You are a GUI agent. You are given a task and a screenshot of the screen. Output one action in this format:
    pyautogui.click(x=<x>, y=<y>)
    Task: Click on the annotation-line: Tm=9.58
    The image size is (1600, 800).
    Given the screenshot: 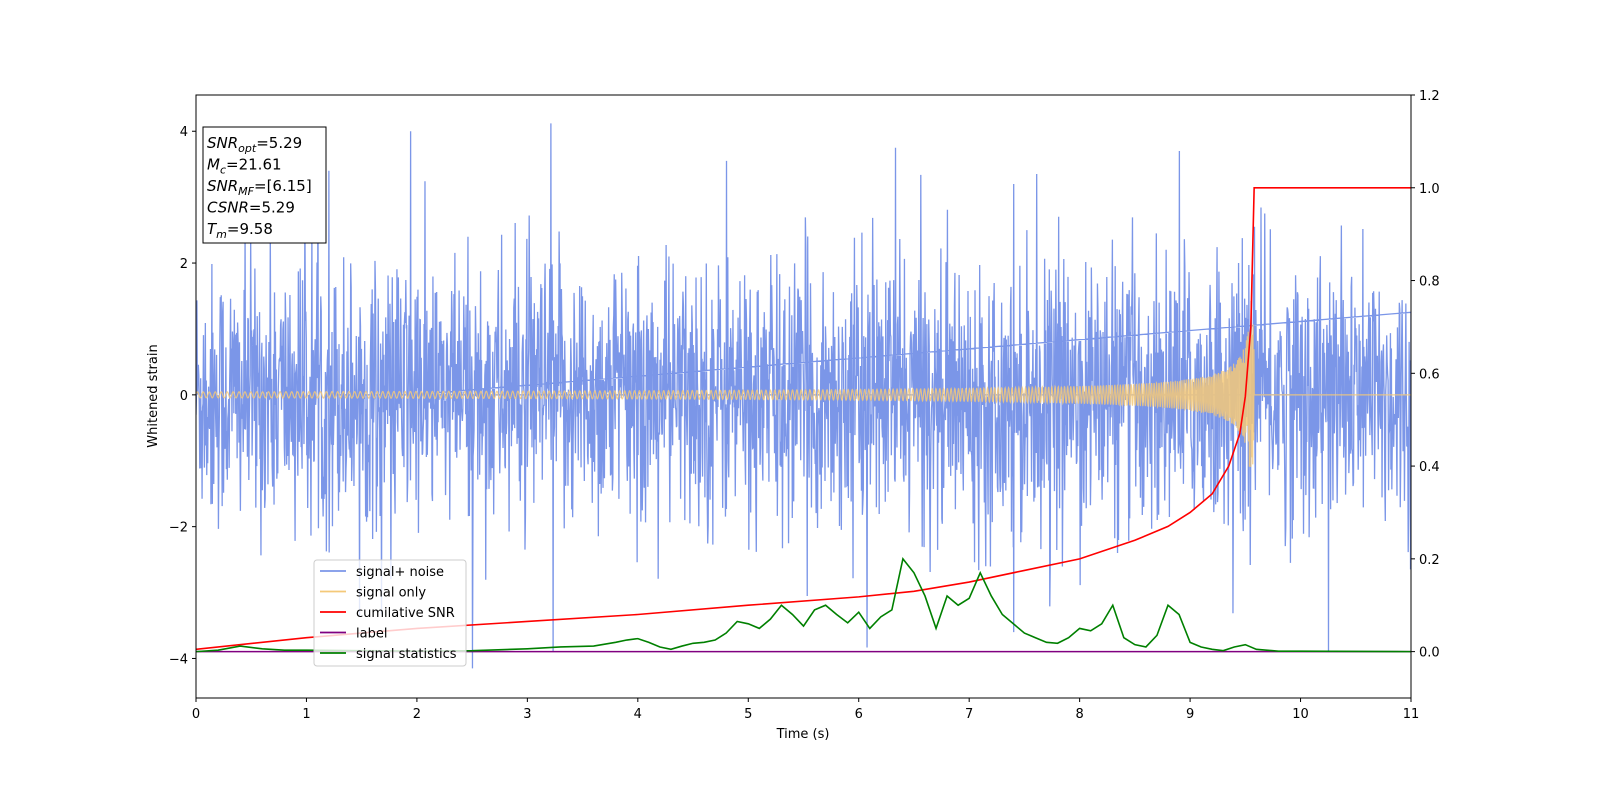 What is the action you would take?
    pyautogui.click(x=240, y=230)
    